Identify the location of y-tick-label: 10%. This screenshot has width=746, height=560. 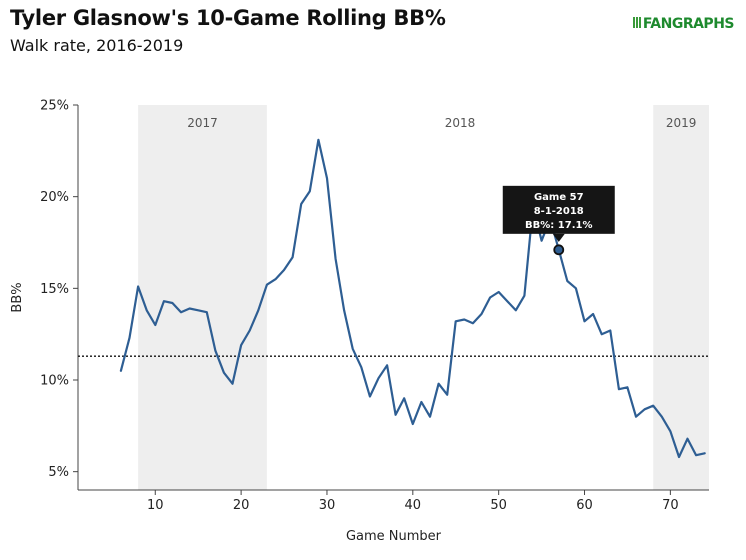
(54, 381).